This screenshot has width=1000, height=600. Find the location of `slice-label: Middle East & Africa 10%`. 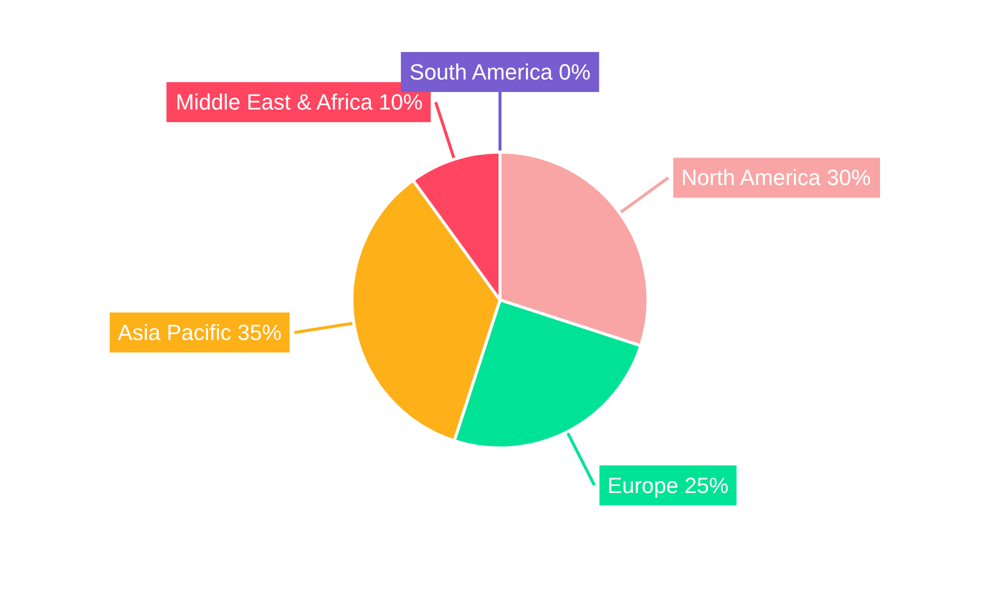

slice-label: Middle East & Africa 10% is located at coordinates (299, 102).